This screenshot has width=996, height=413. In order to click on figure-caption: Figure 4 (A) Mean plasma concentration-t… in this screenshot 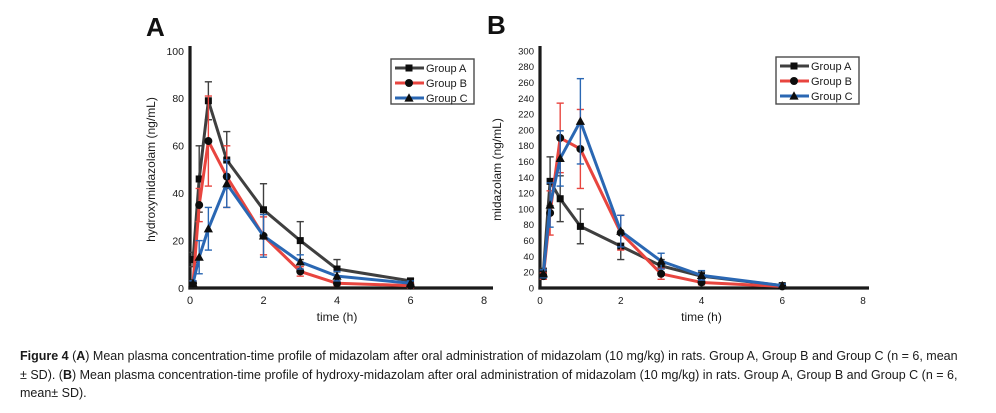, I will do `click(499, 375)`.